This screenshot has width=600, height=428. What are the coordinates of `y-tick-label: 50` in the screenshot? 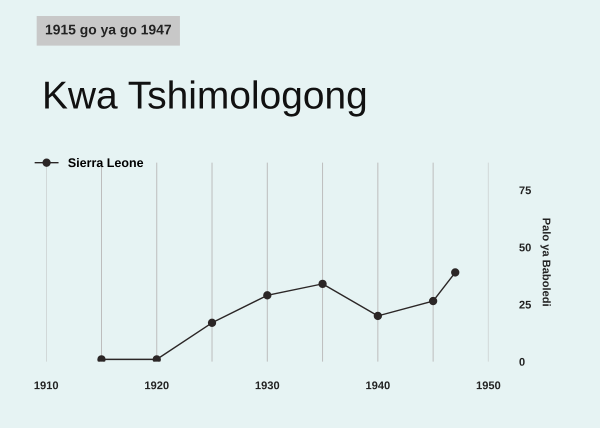 It's located at (525, 248).